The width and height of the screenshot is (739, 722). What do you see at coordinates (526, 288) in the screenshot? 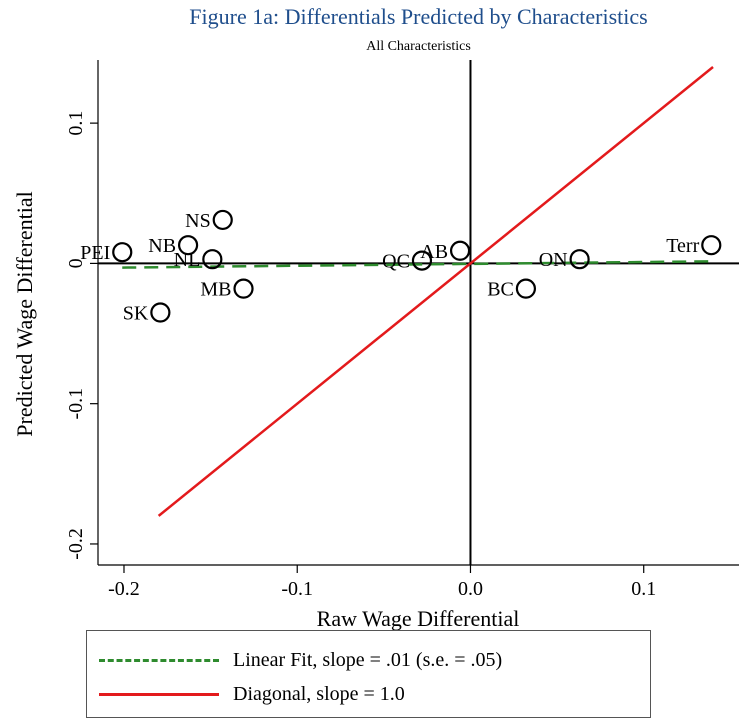
I see `point-bc` at bounding box center [526, 288].